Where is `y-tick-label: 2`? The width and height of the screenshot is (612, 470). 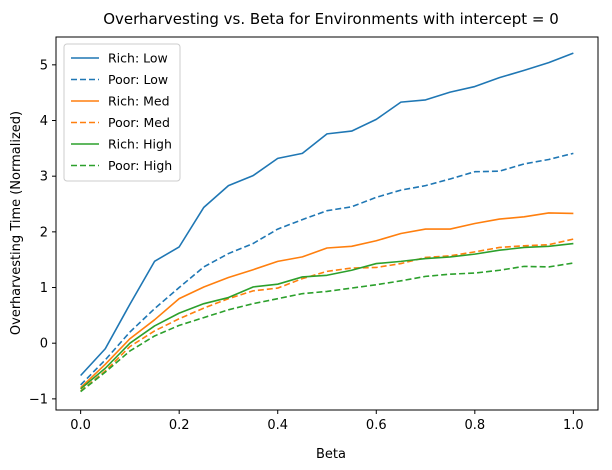 y-tick-label: 2 is located at coordinates (44, 232).